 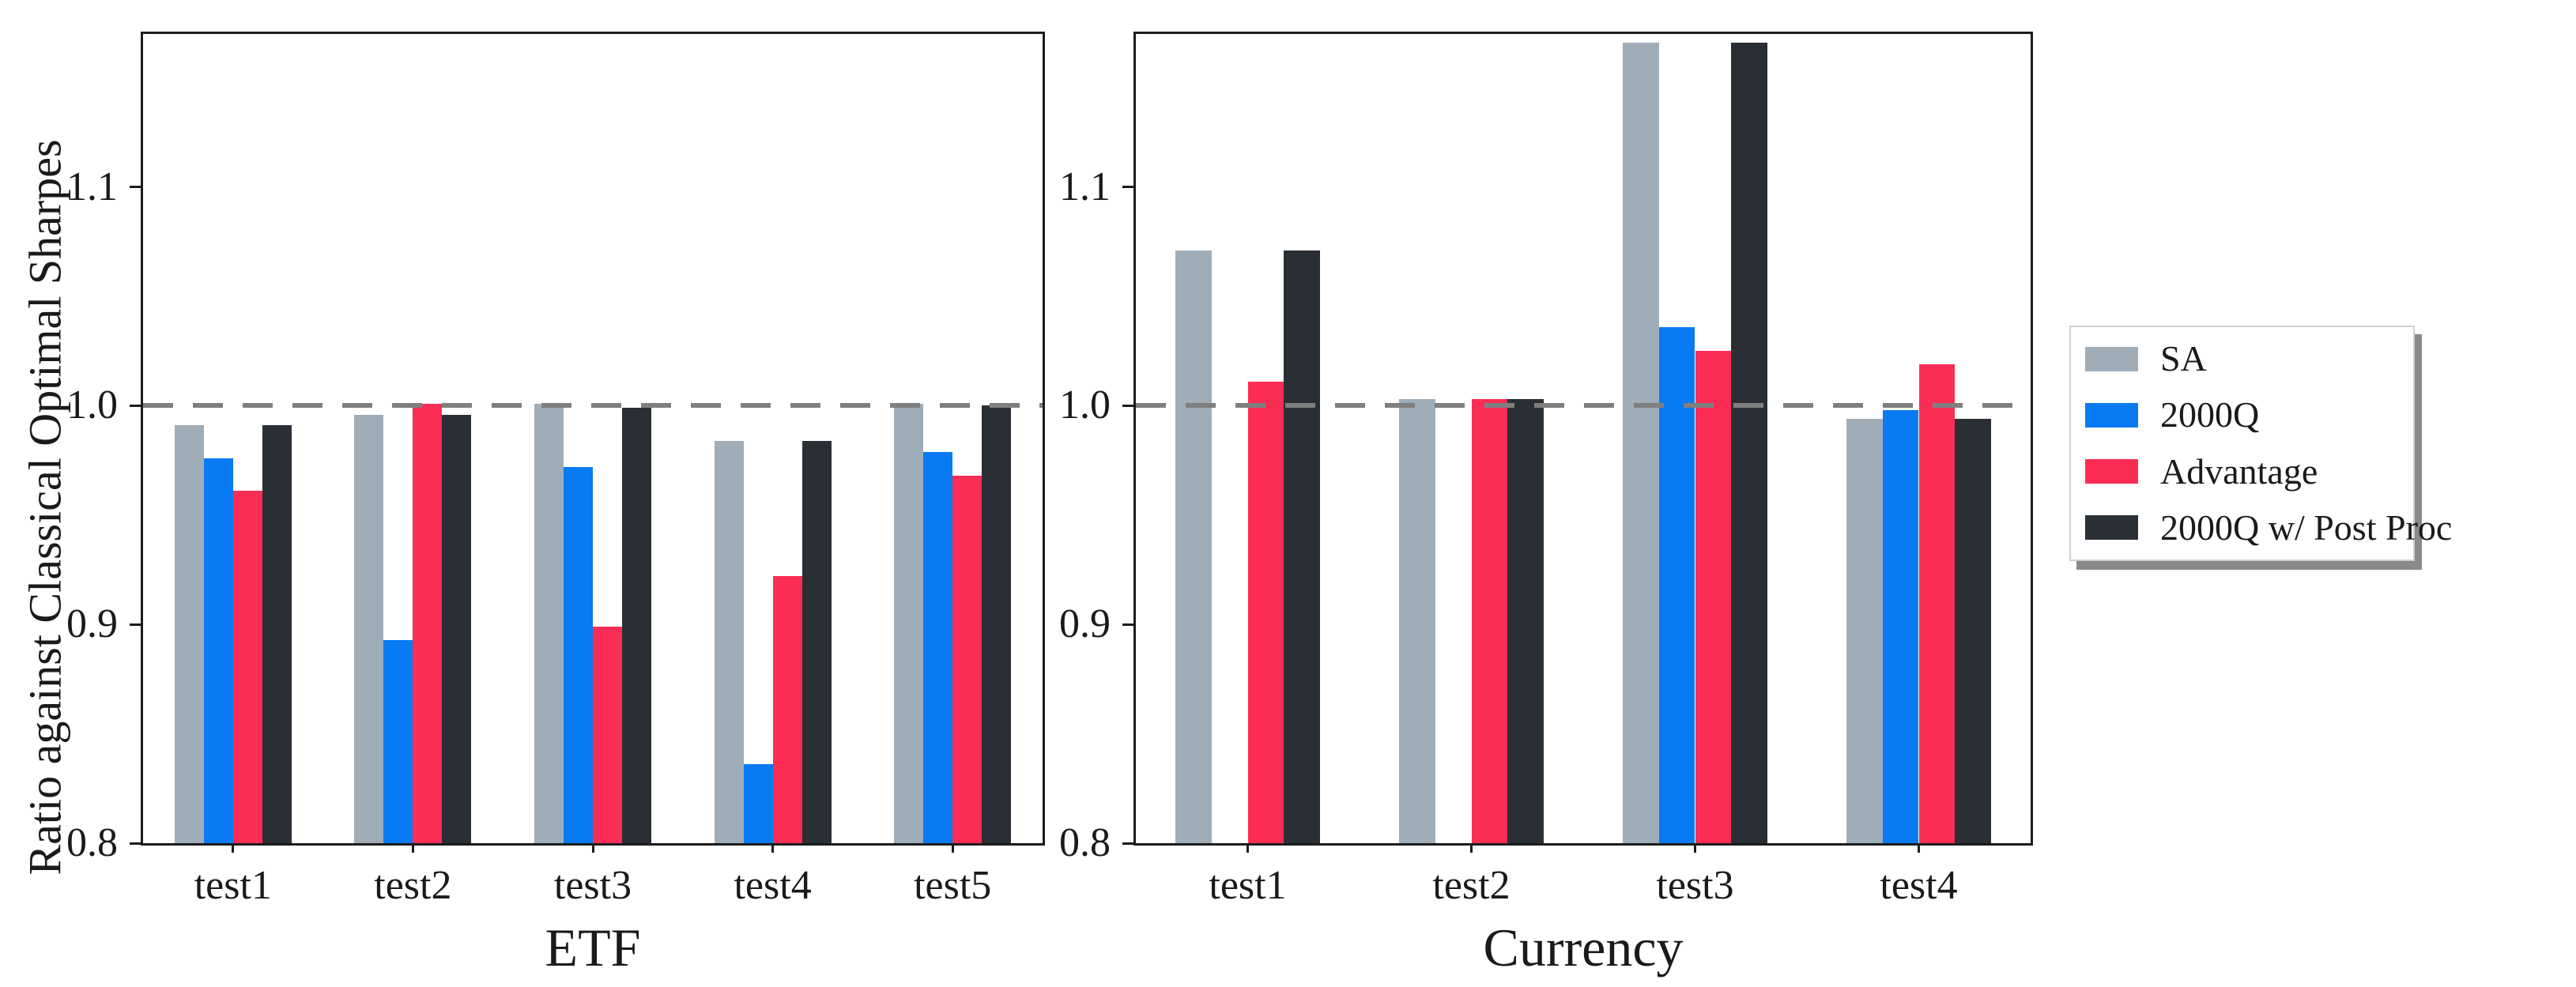 I want to click on legend-label: Advantage, so click(x=2239, y=471).